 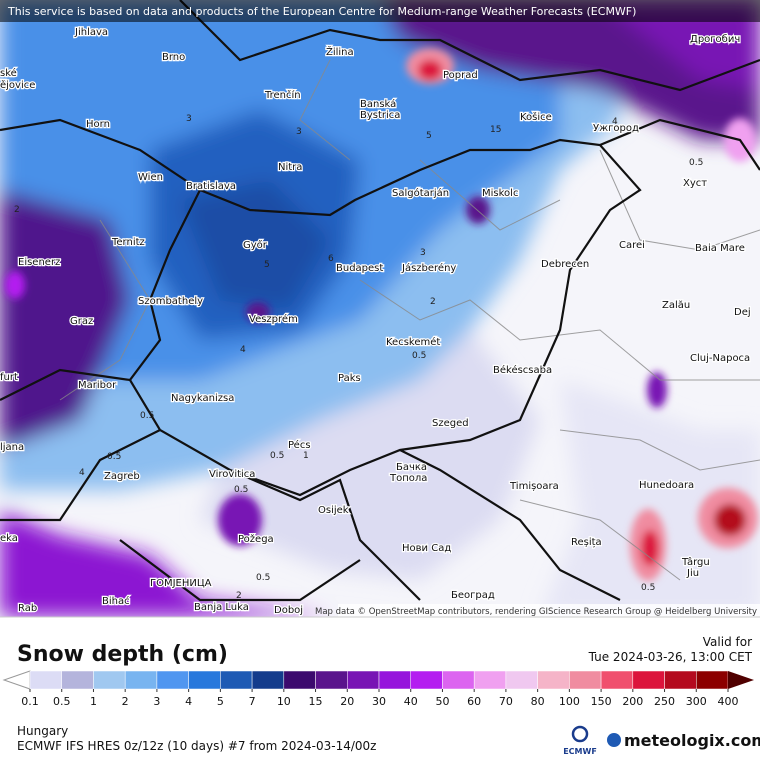 What do you see at coordinates (42, 731) in the screenshot?
I see `region: Hungary` at bounding box center [42, 731].